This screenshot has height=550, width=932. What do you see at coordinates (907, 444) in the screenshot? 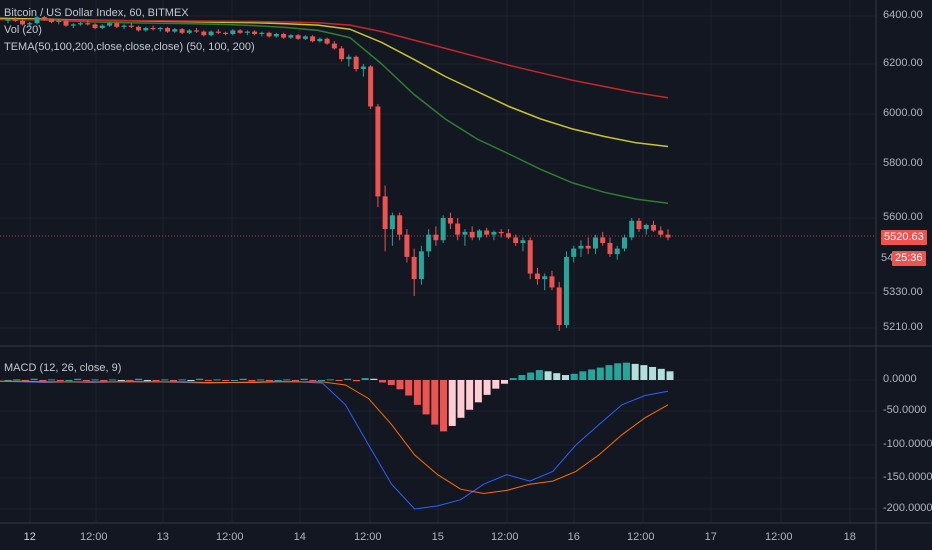
I see `macd-tick-label: -100.0000` at bounding box center [907, 444].